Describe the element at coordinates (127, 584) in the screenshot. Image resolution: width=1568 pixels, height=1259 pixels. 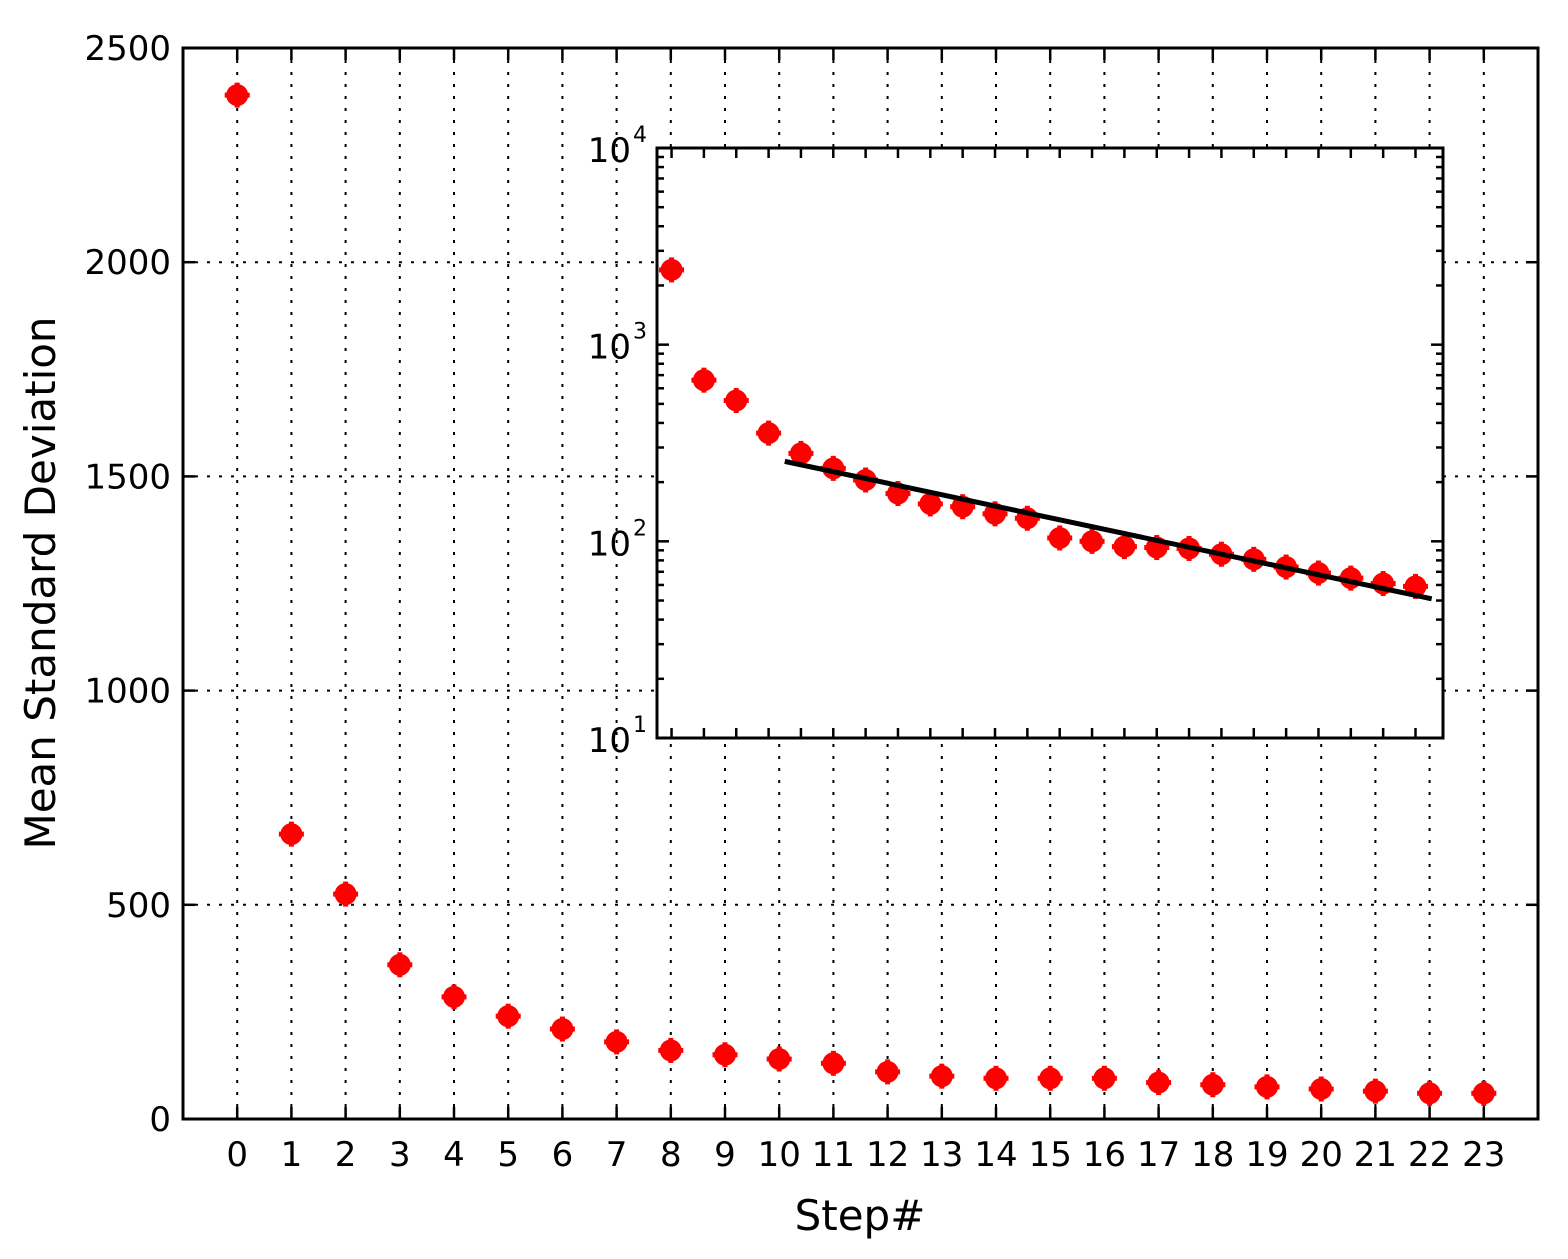
I see `y-tick-labels: 0 500 1000 1500 2000 2500` at that location.